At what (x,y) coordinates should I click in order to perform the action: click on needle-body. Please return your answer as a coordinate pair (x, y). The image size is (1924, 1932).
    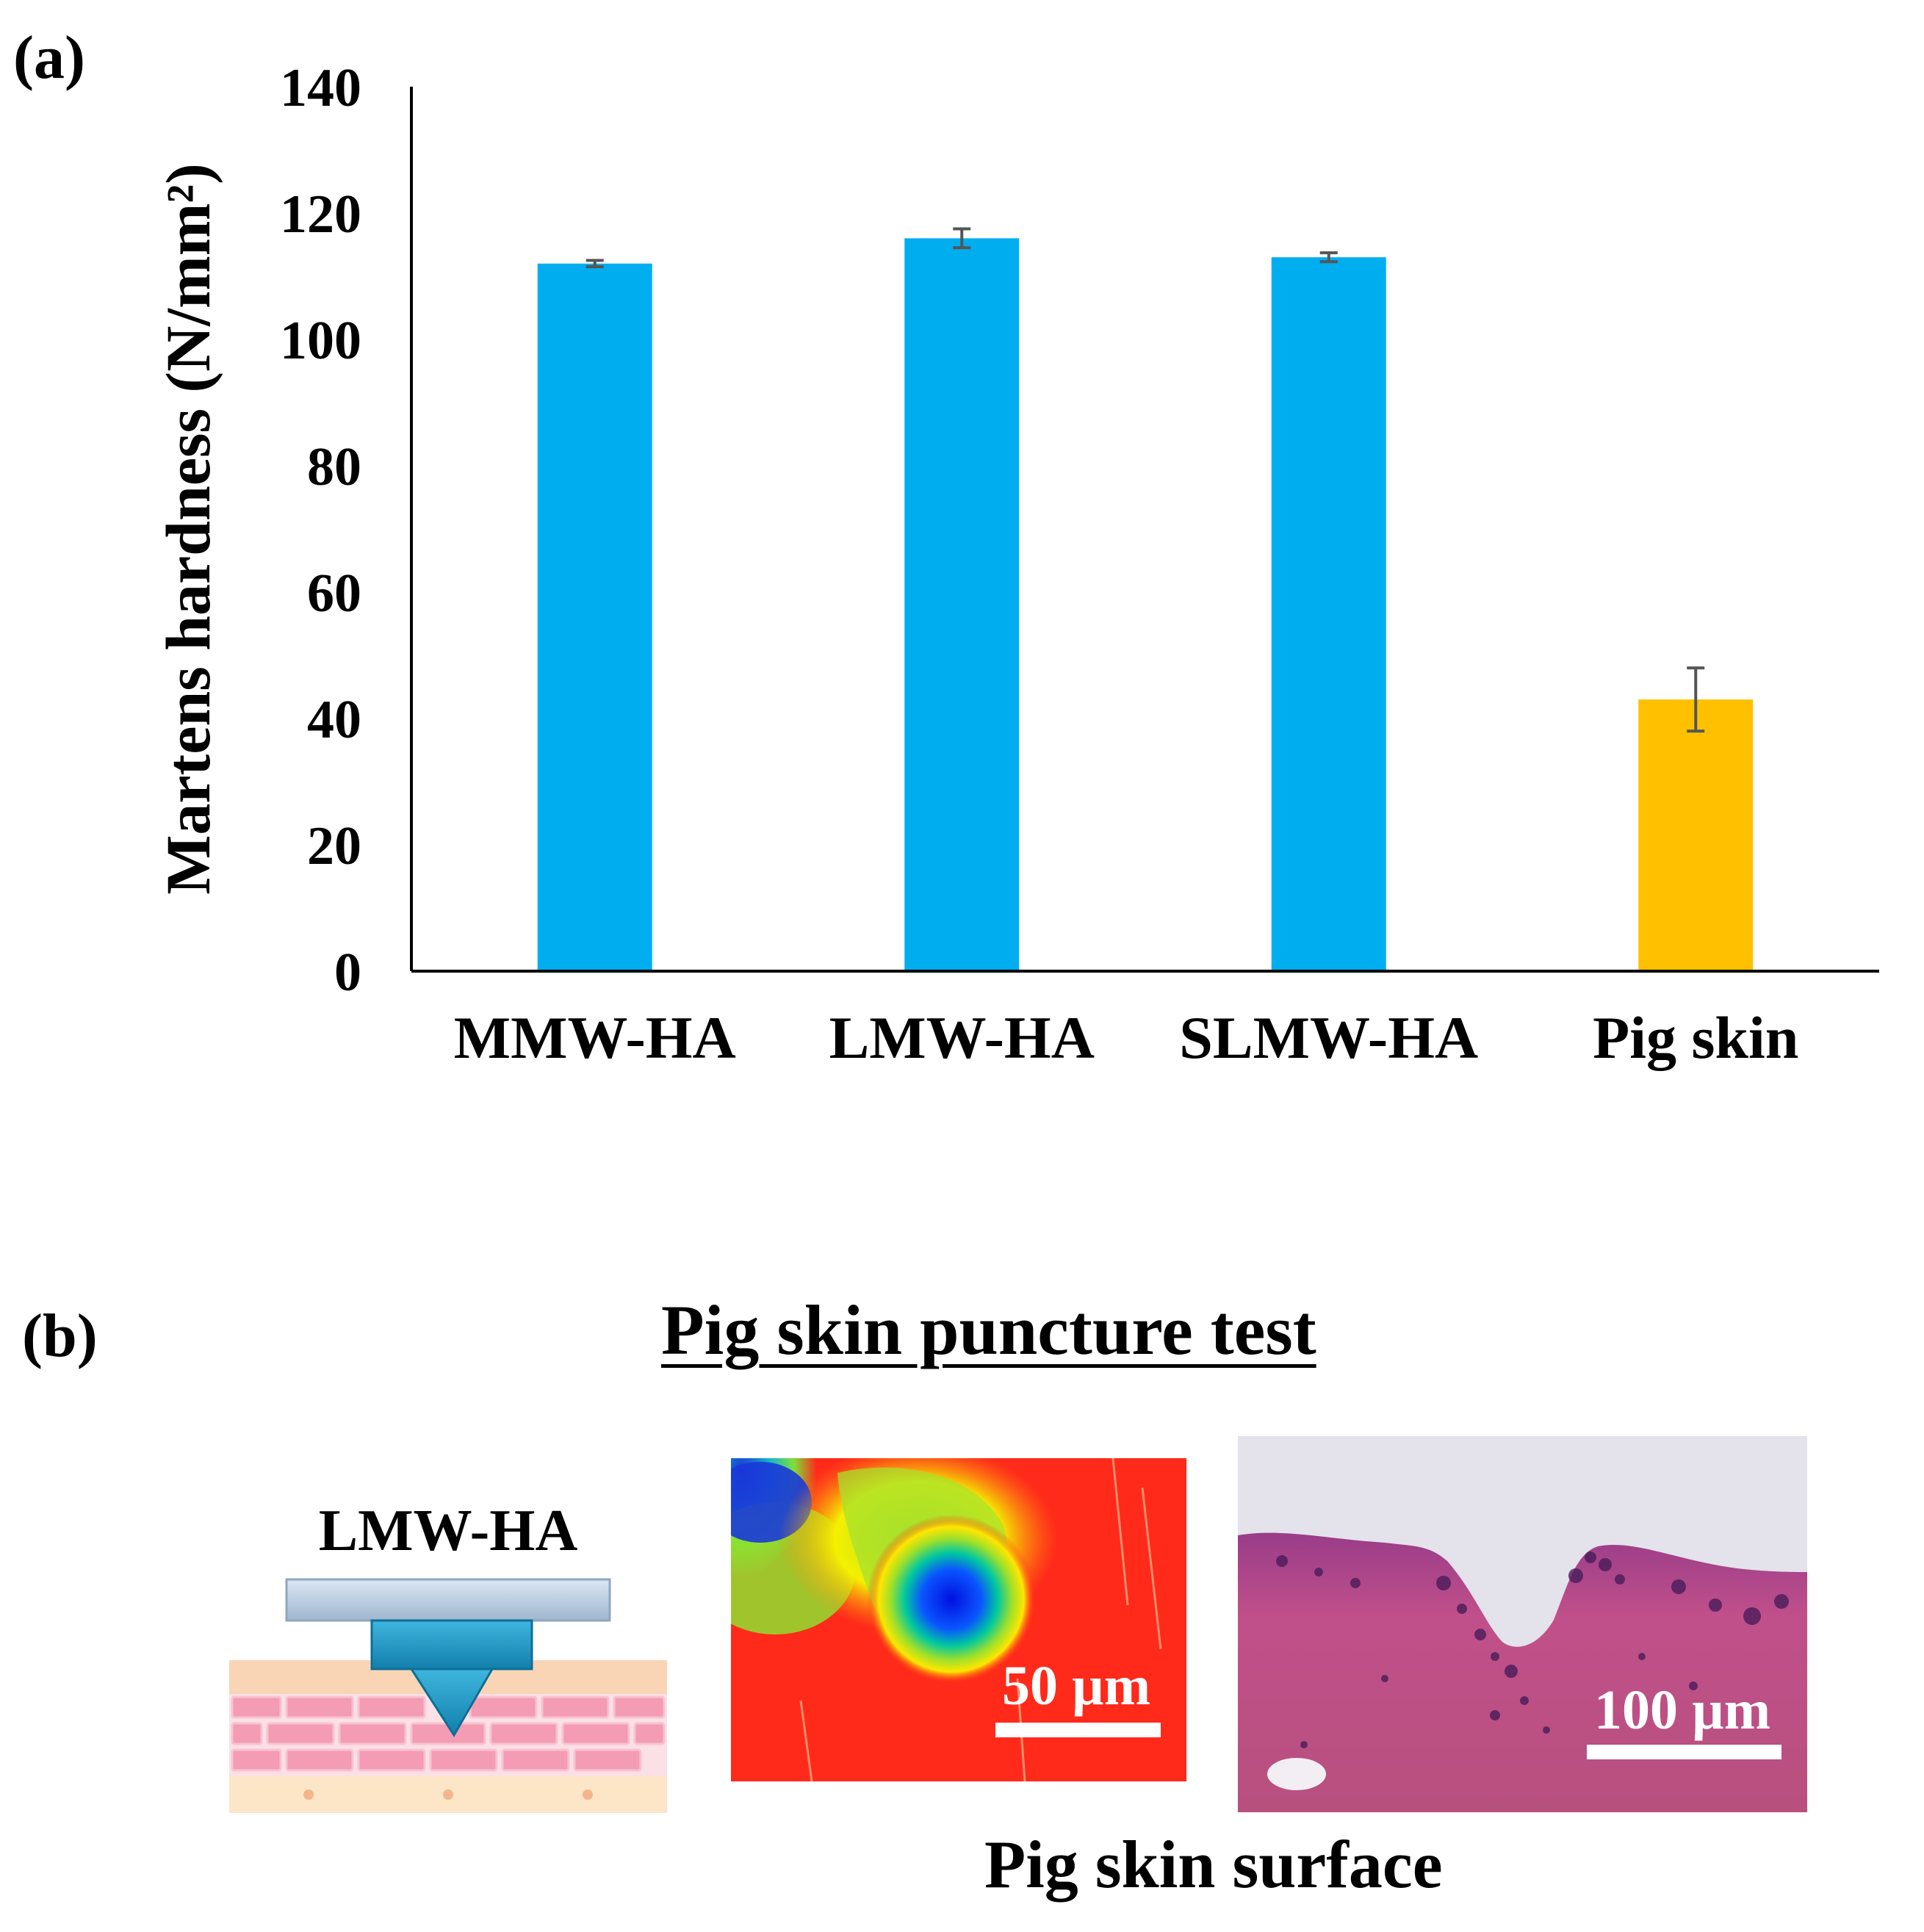
    Looking at the image, I should click on (451, 1644).